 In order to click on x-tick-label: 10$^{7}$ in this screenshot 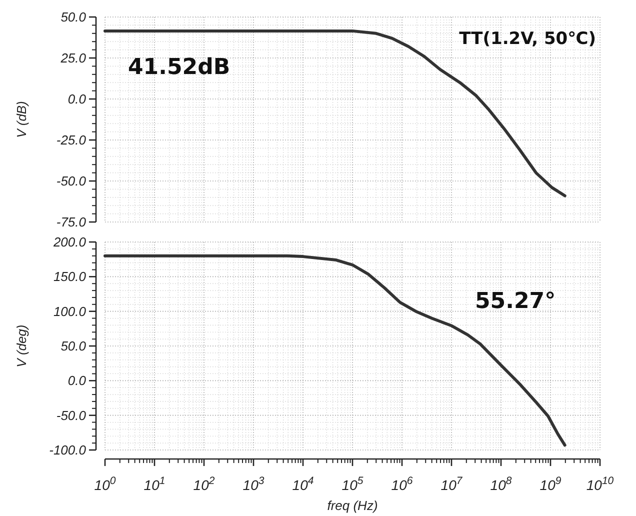, I will do `click(452, 484)`.